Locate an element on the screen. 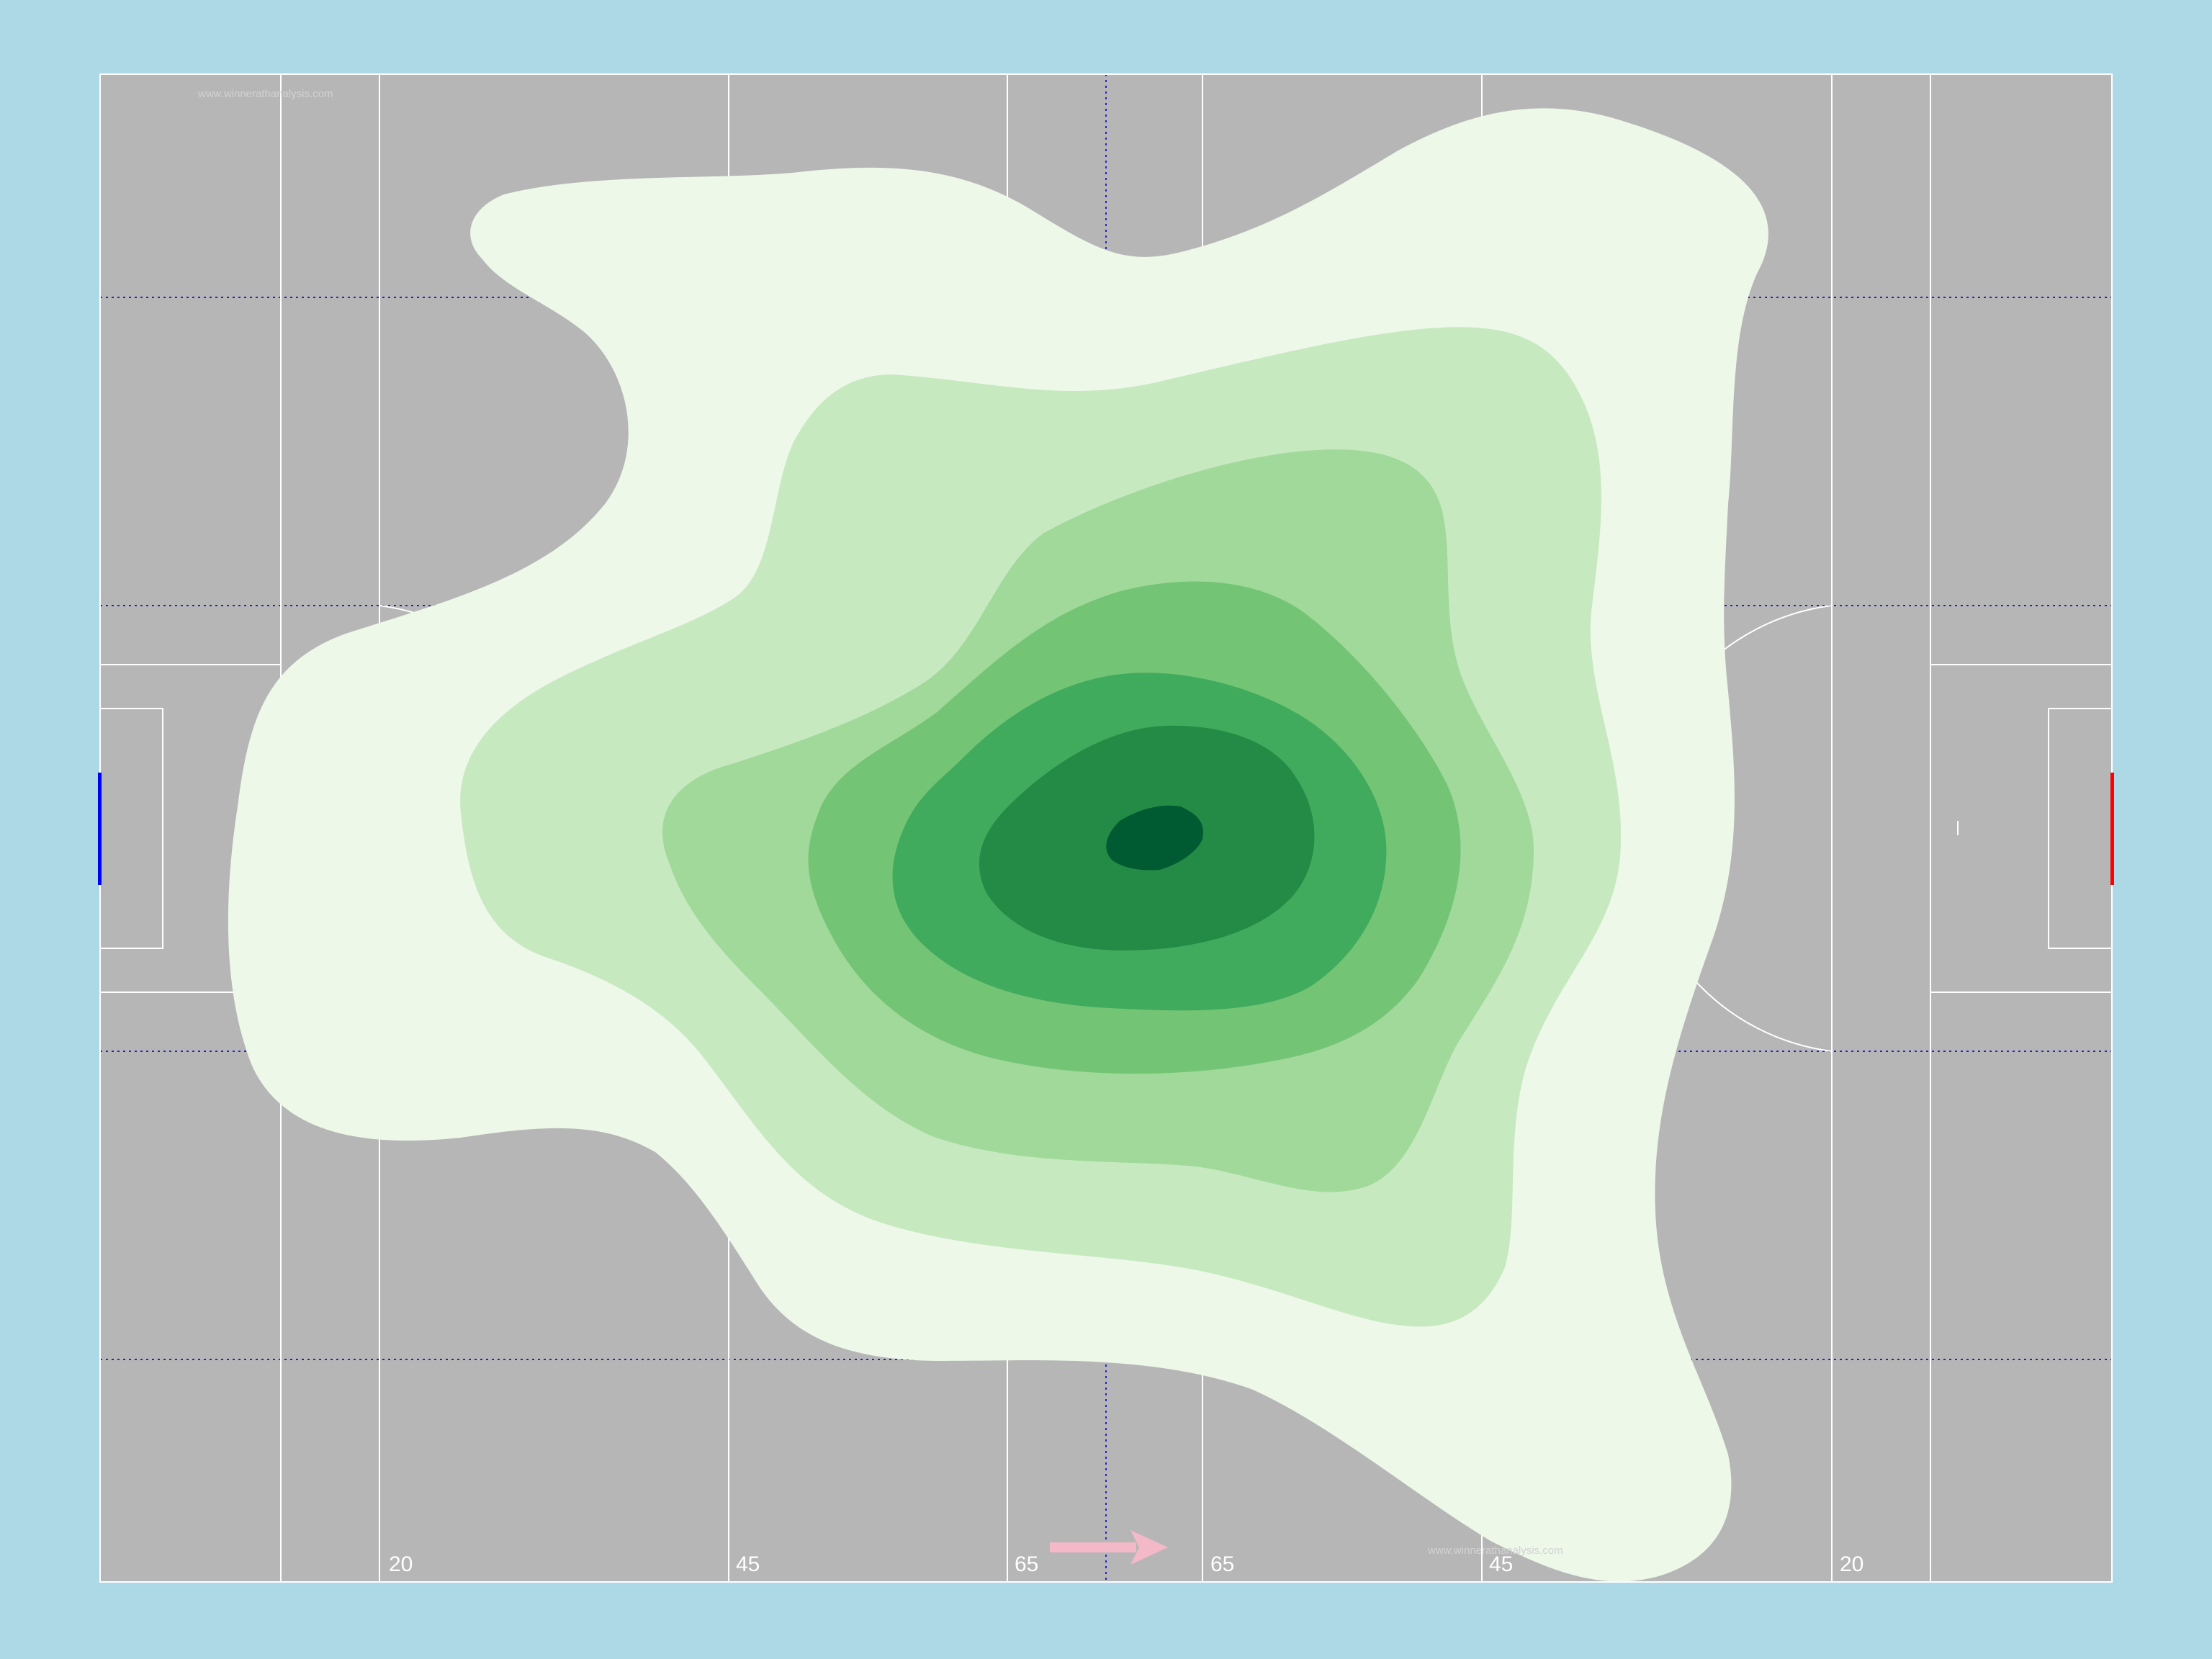 The image size is (2212, 1659). arrow-right-icon is located at coordinates (1109, 1548).